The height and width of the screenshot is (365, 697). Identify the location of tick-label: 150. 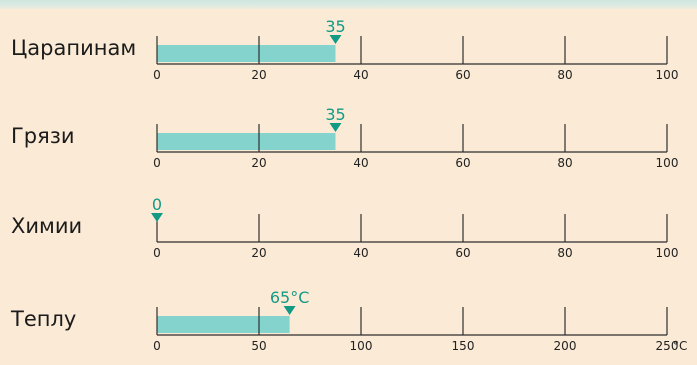
(463, 346).